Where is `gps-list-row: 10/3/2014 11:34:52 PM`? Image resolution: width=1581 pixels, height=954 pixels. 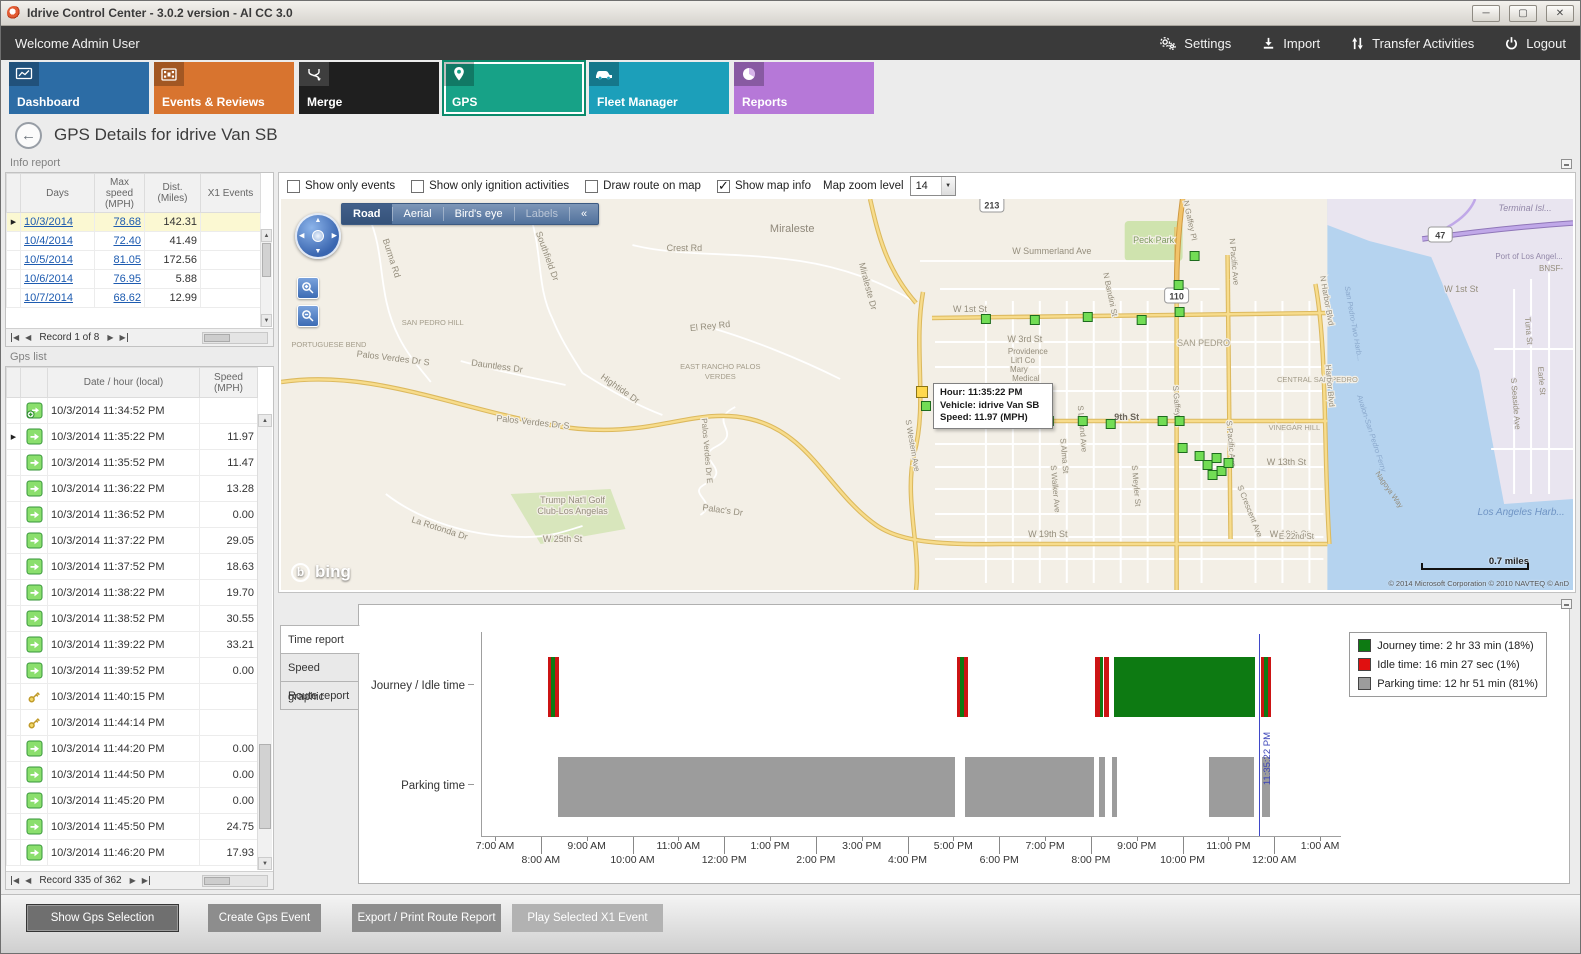
gps-list-row: 10/3/2014 11:34:52 PM is located at coordinates (132, 410).